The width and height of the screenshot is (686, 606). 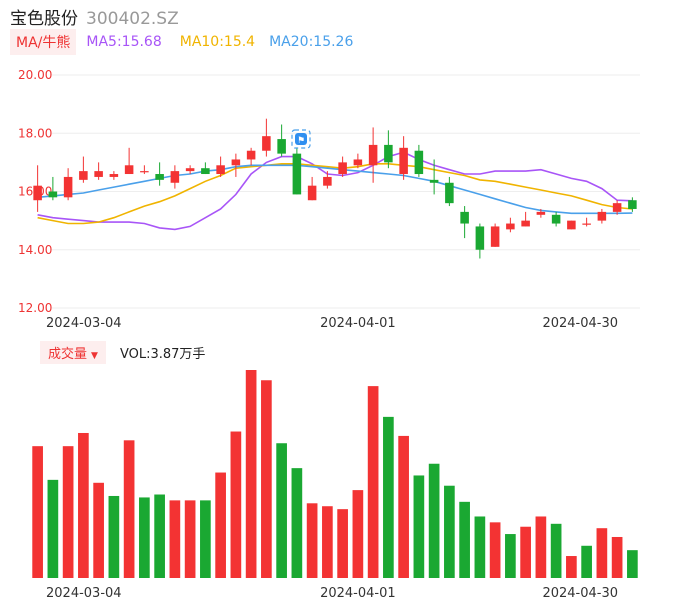 I want to click on ma-indicator-tab: MA/牛熊, so click(x=43, y=42).